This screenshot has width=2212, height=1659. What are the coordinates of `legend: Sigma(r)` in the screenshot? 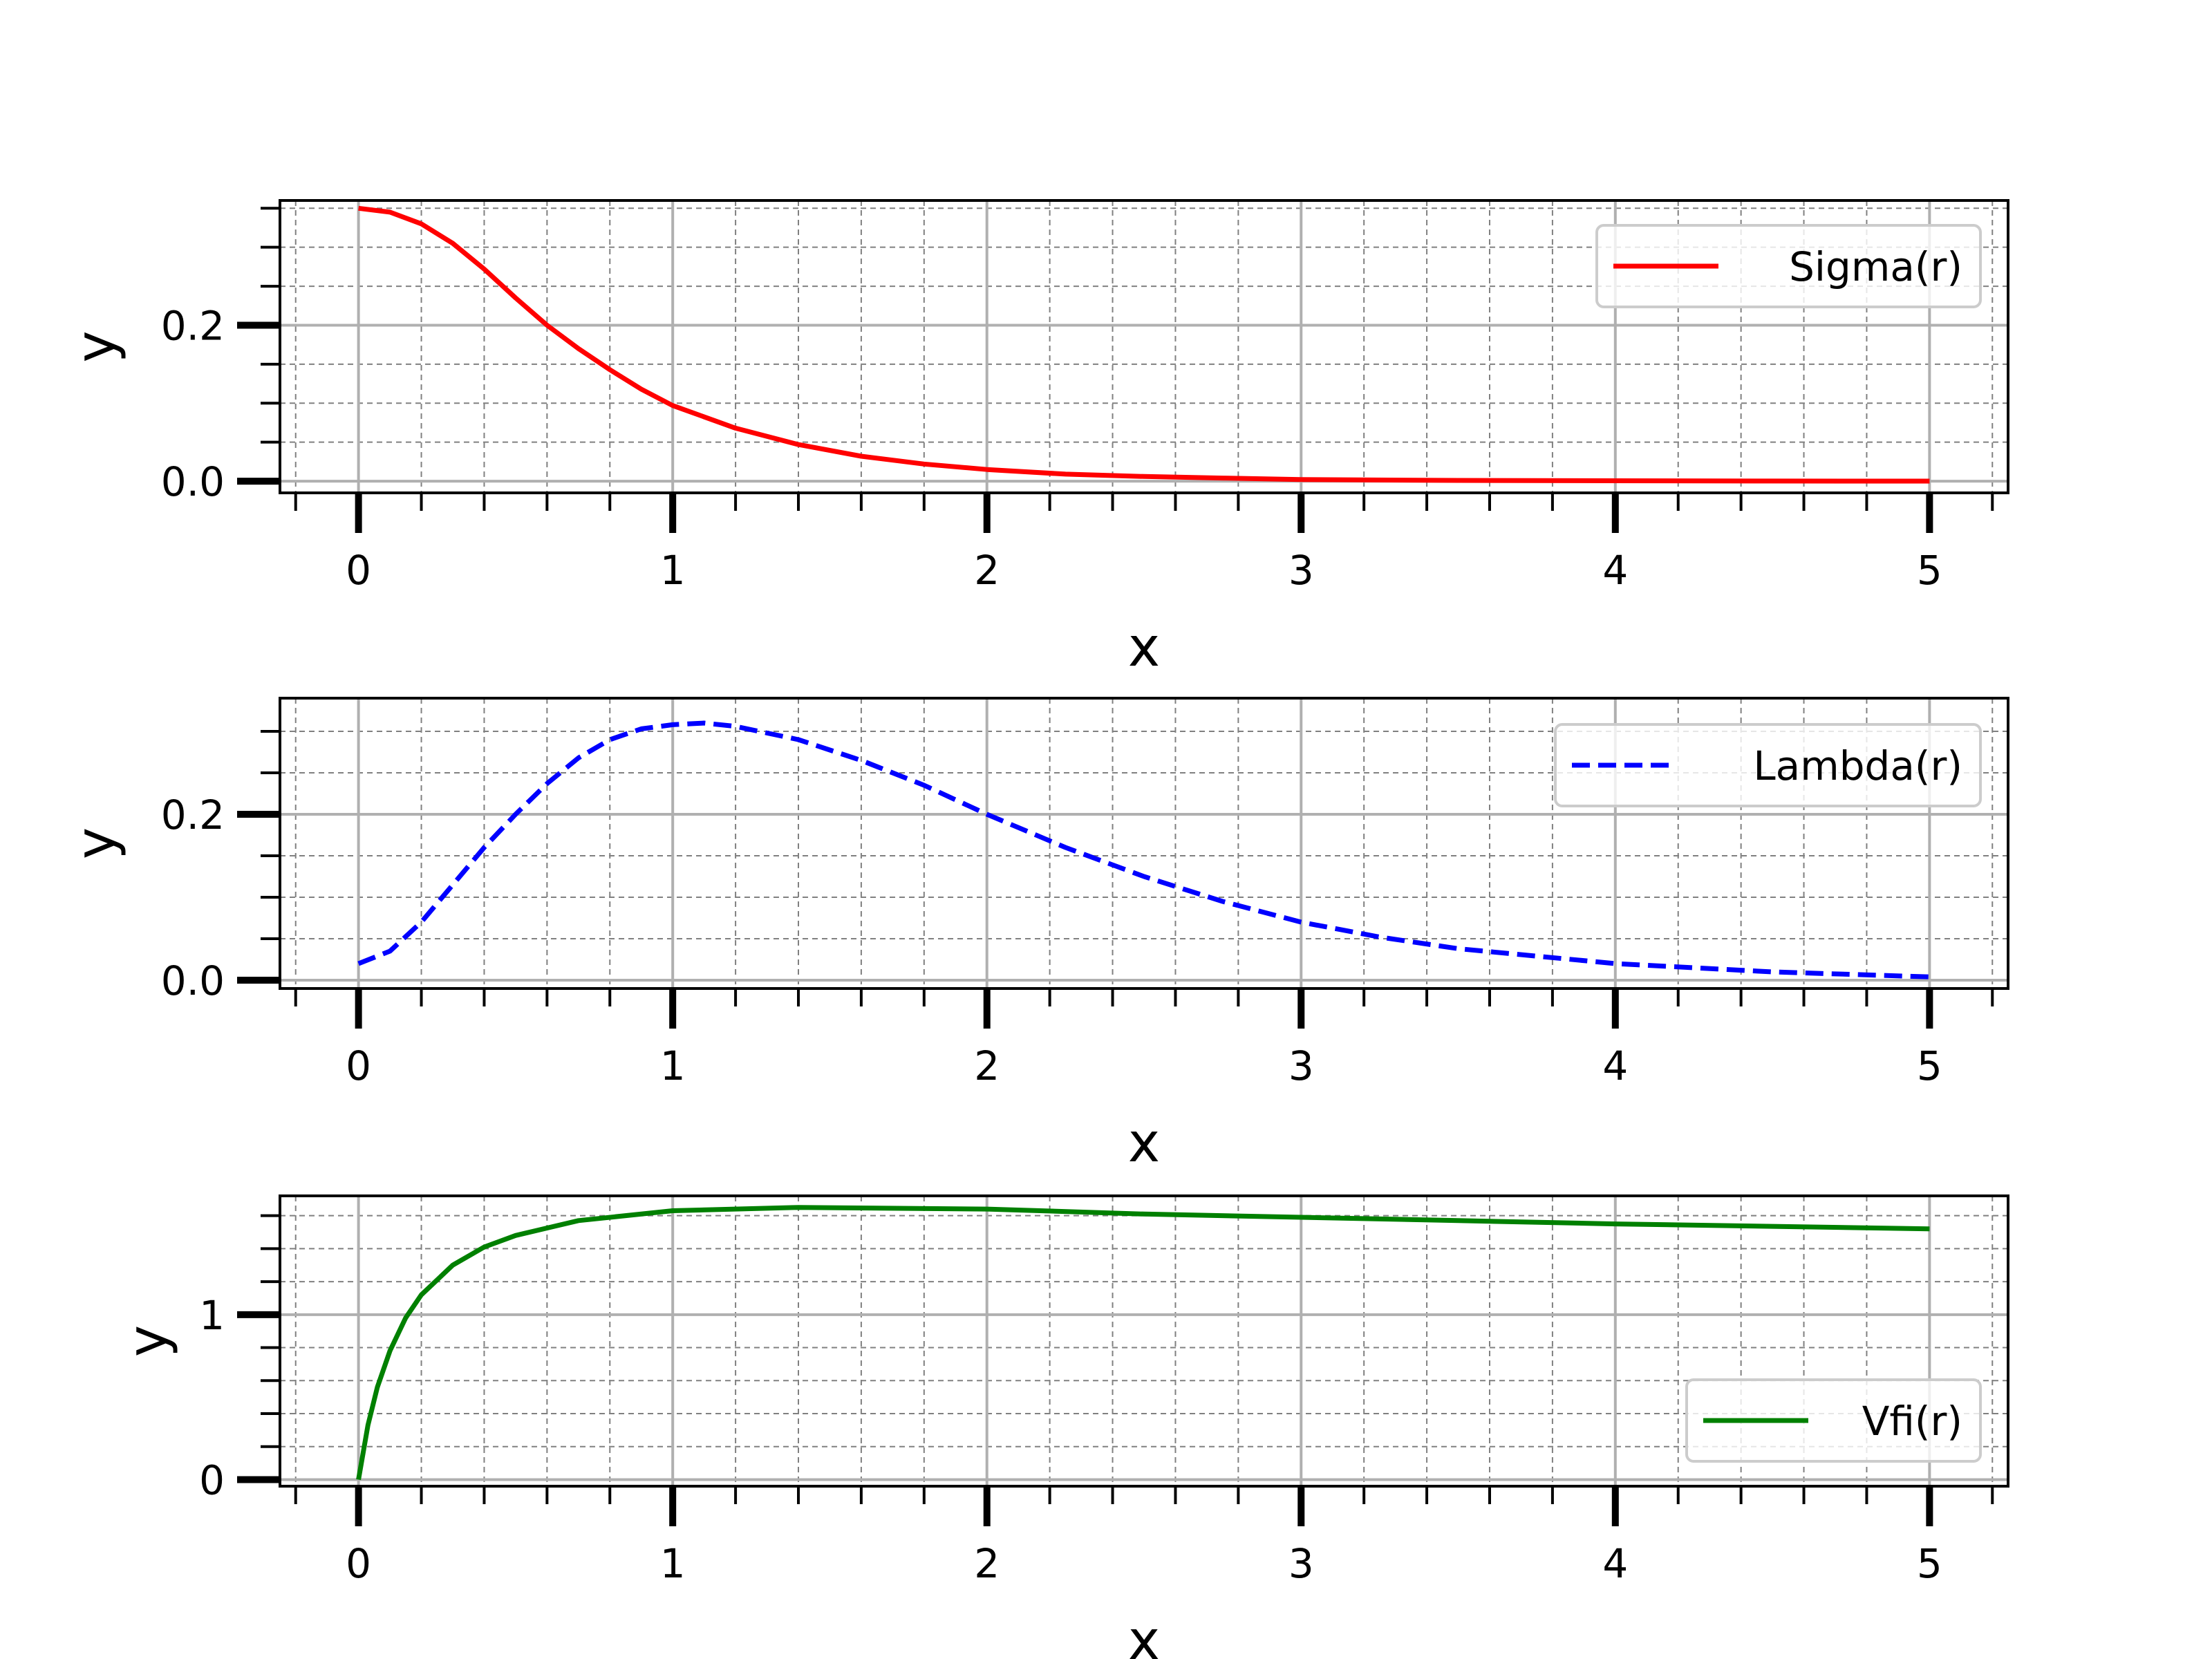 It's located at (1788, 266).